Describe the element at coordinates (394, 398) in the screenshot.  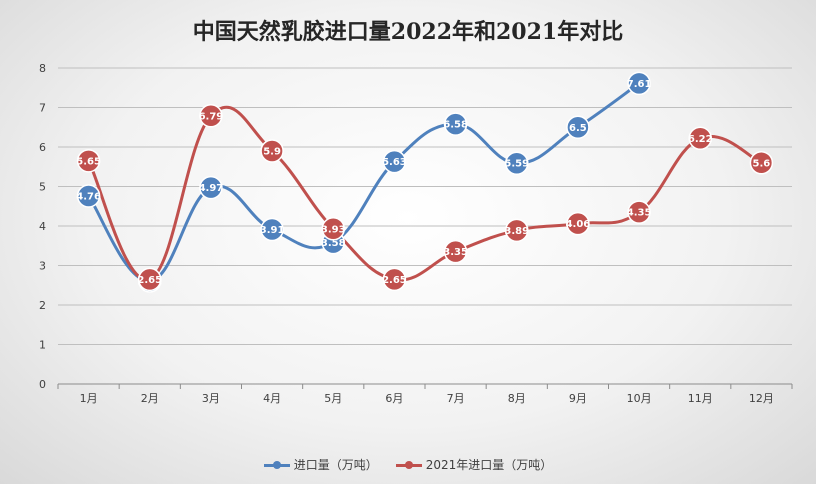
I see `x-tick-label: 6月` at that location.